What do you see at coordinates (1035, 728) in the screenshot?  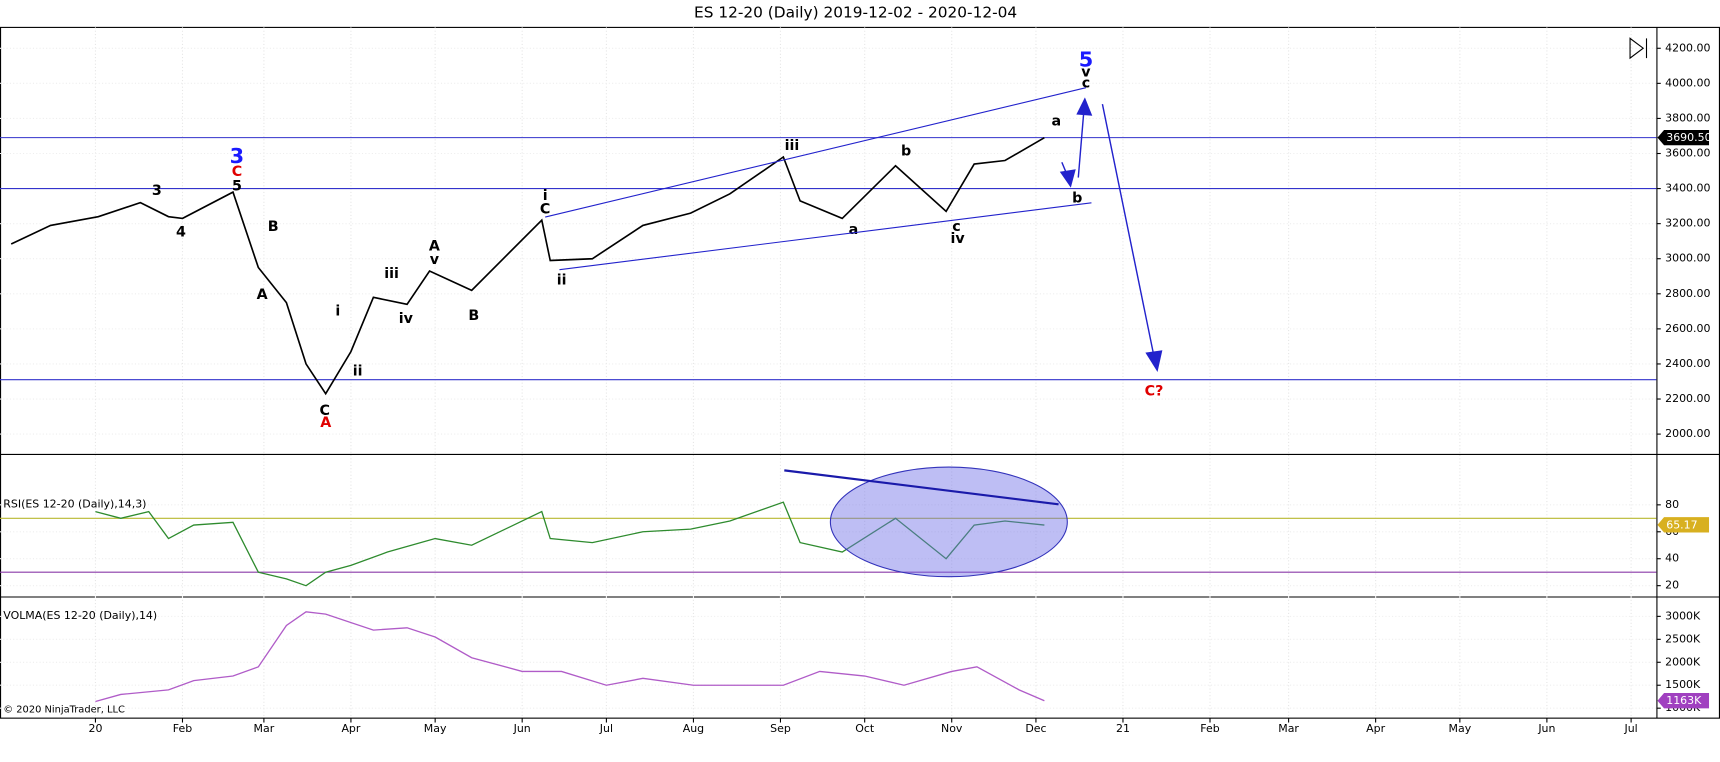 I see `x-tick-label: Dec` at bounding box center [1035, 728].